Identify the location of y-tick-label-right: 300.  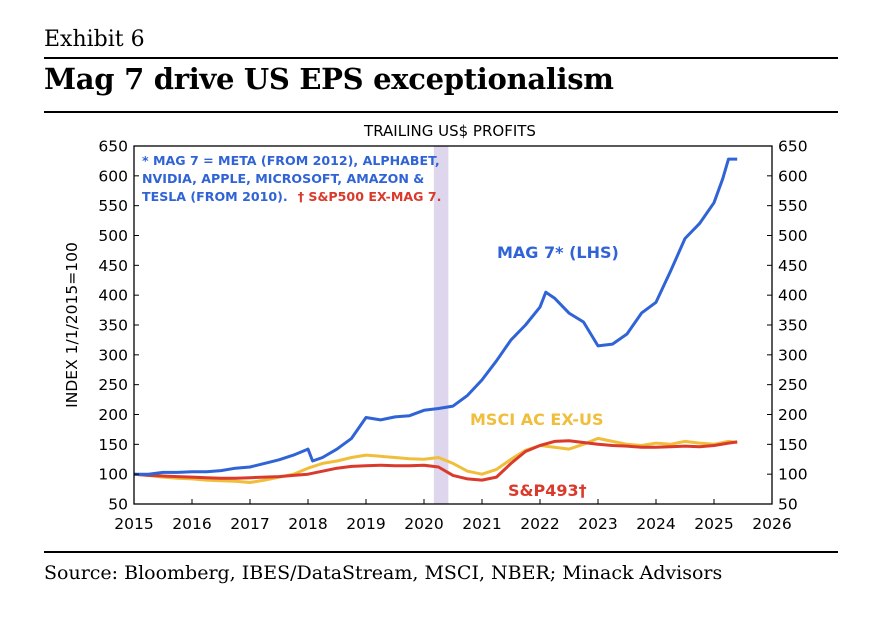
(793, 355).